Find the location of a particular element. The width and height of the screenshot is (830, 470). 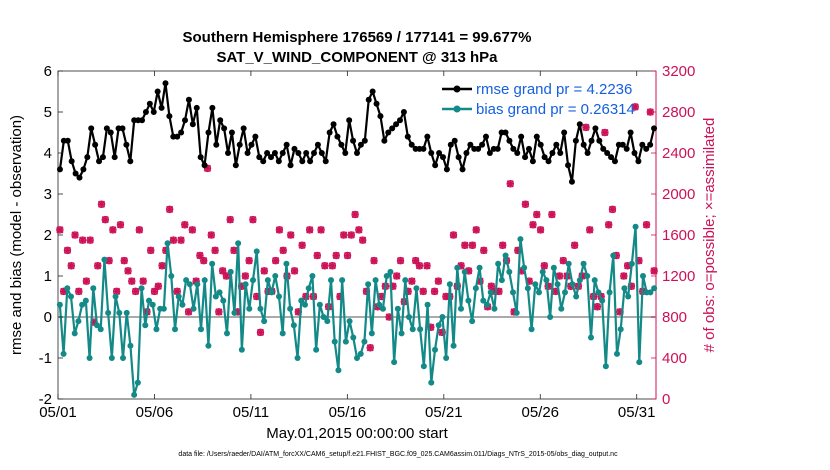

x-axis-label: May.01,2015 00:00:00 start is located at coordinates (357, 433).